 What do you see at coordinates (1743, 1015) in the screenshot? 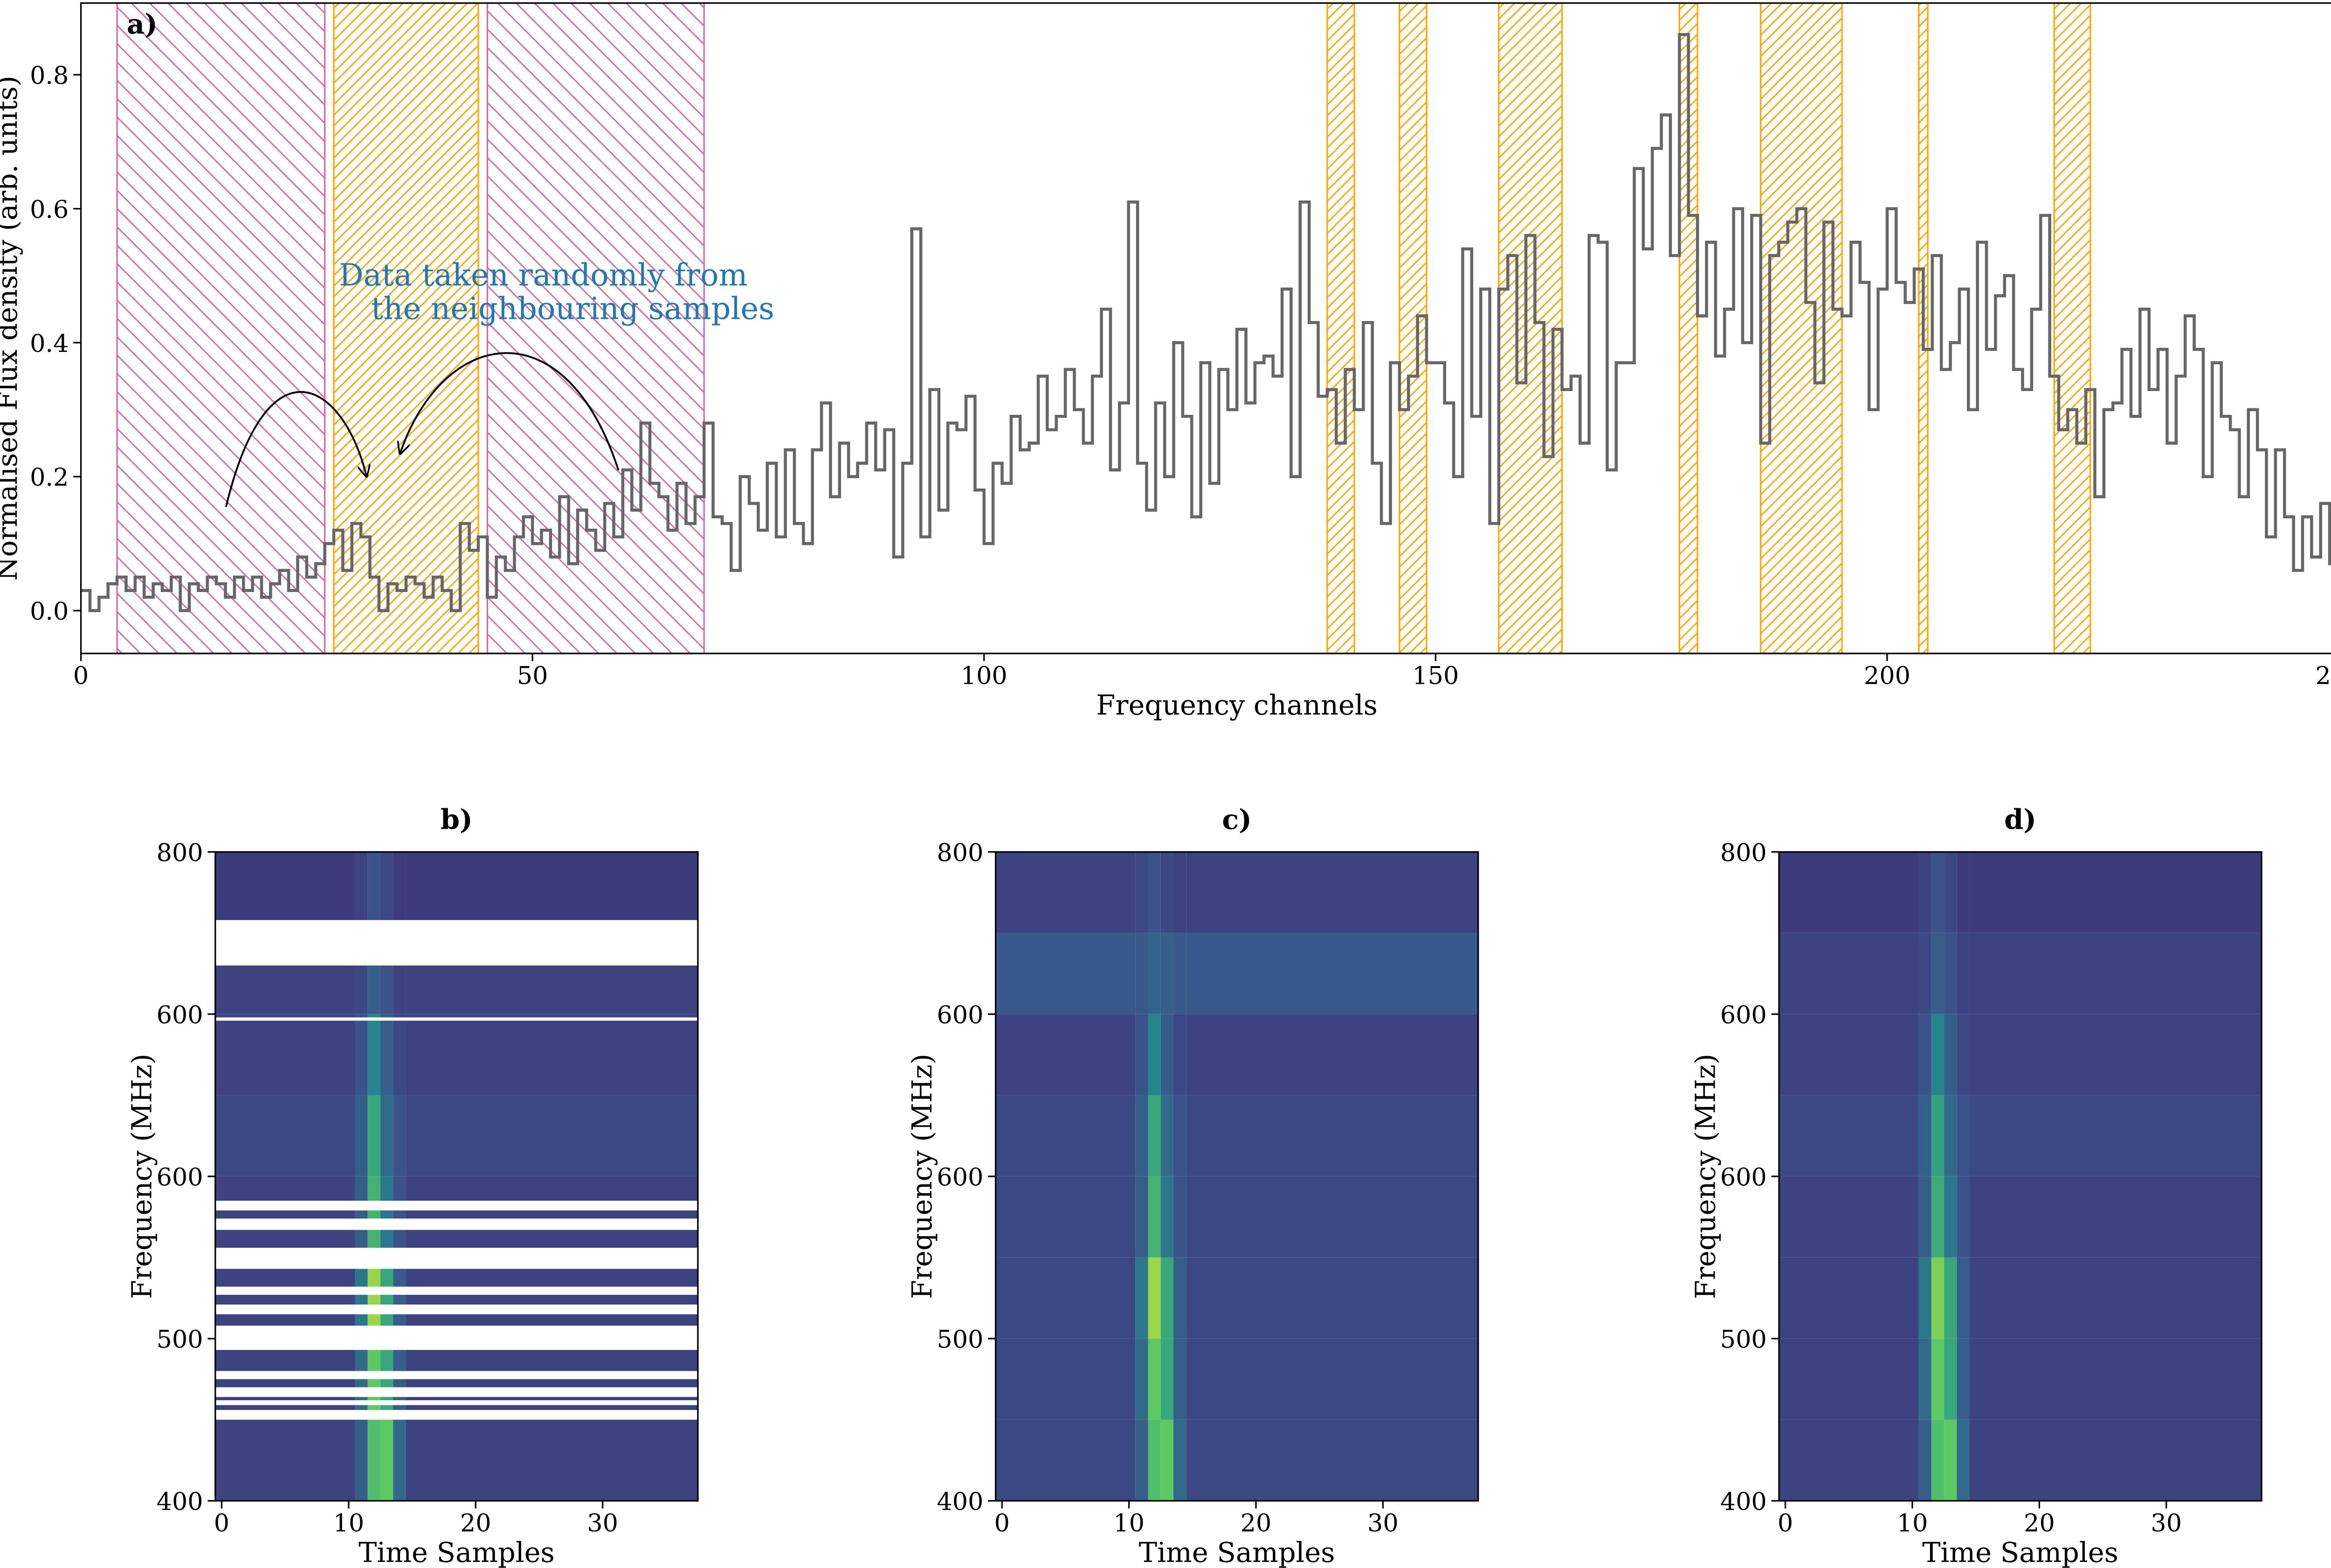
I see `y-tick-label: 600` at bounding box center [1743, 1015].